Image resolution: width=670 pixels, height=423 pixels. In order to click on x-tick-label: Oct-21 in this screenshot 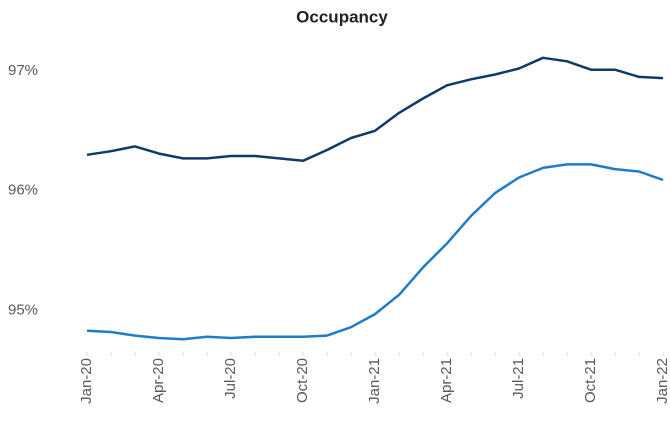, I will do `click(590, 380)`.